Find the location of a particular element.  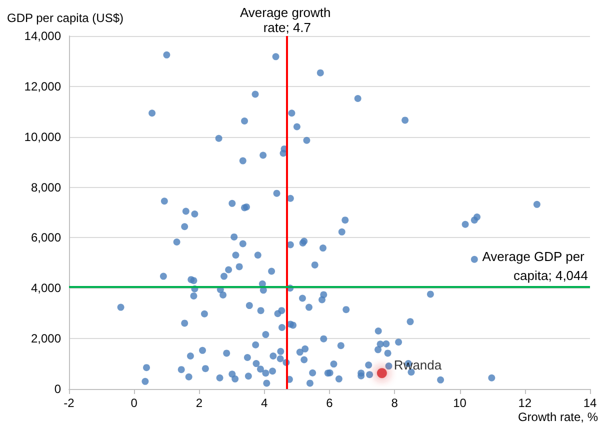

x-tick-label: 6 is located at coordinates (330, 403).